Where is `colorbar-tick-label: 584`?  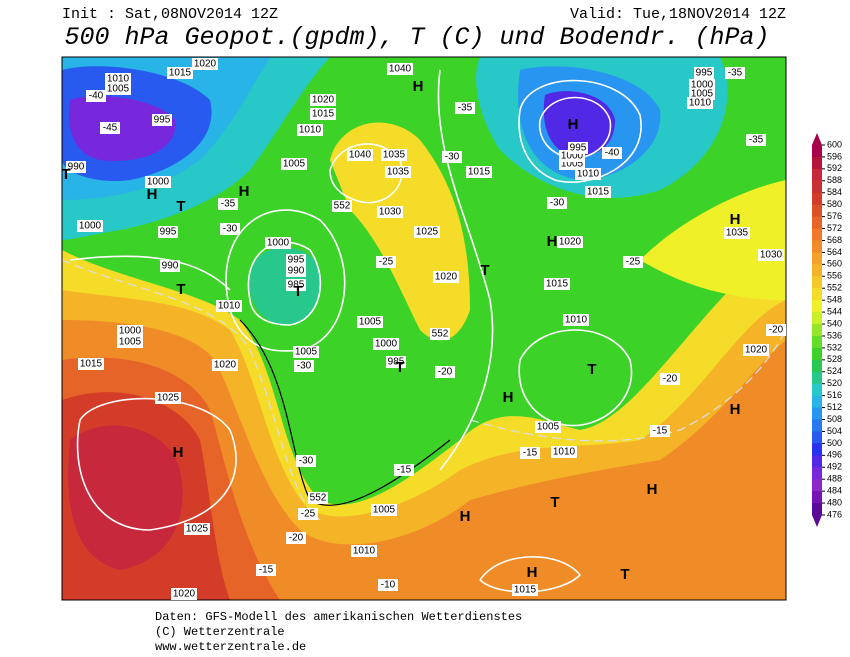
colorbar-tick-label: 584 is located at coordinates (834, 192).